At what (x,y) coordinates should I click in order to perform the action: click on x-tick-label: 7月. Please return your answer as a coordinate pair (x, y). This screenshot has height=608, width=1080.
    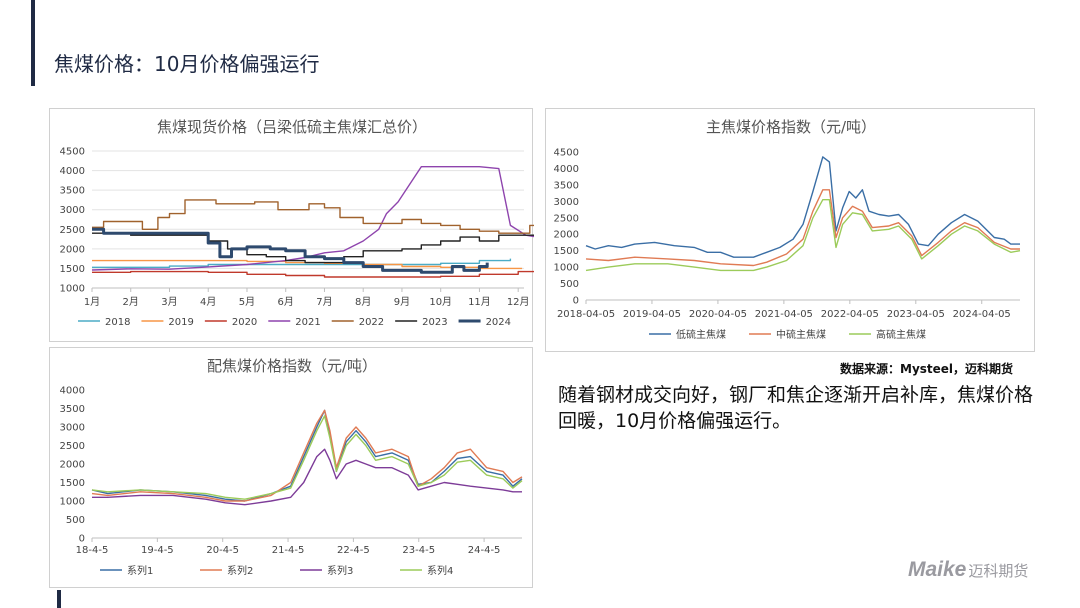
    Looking at the image, I should click on (324, 302).